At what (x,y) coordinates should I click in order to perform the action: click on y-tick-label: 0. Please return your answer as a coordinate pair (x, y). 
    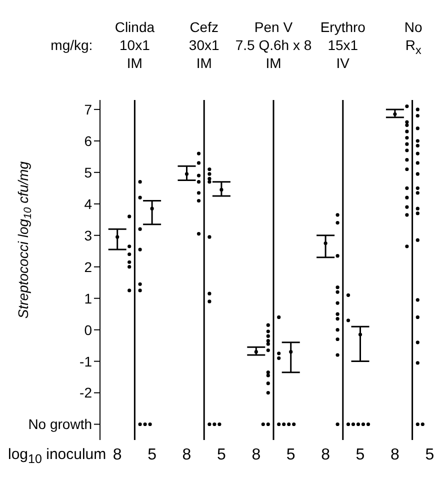
    Looking at the image, I should click on (88, 330).